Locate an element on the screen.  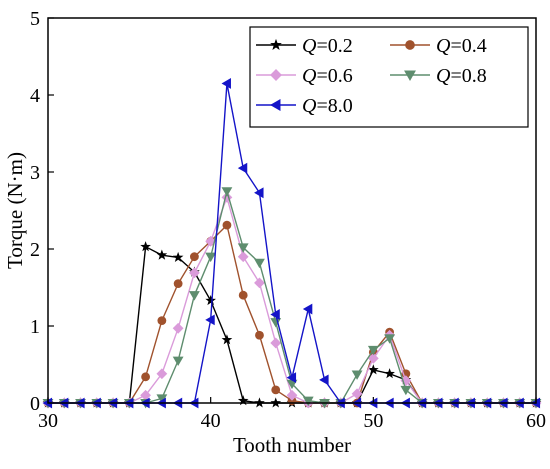
y-tick-label: 3 is located at coordinates (35, 173).